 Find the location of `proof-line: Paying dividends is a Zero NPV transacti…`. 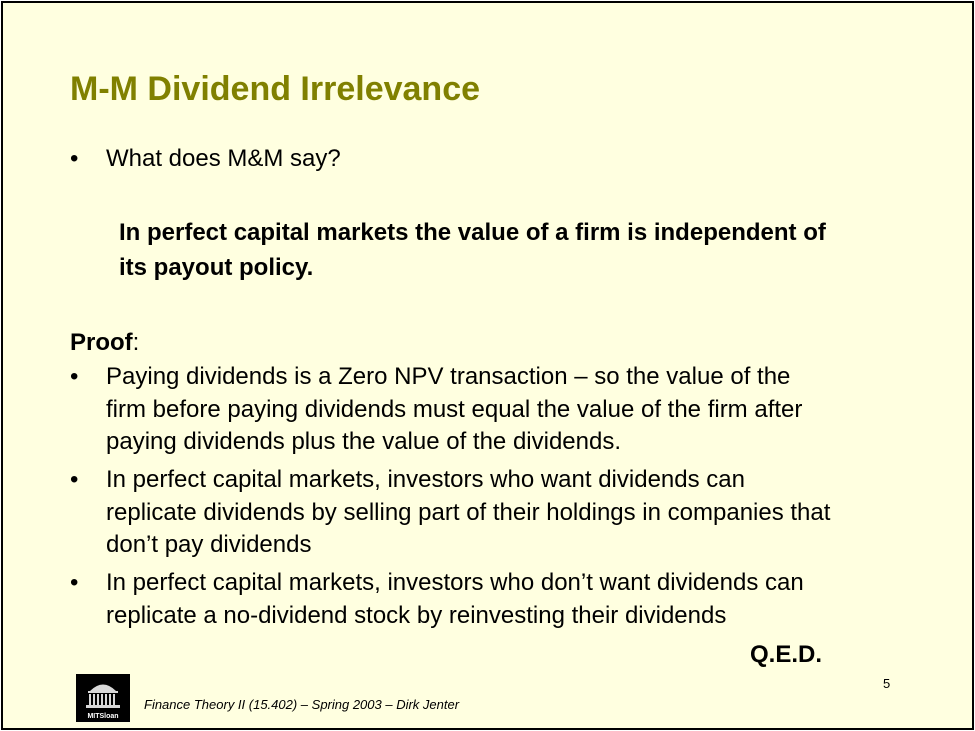

proof-line: Paying dividends is a Zero NPV transacti… is located at coordinates (448, 376).